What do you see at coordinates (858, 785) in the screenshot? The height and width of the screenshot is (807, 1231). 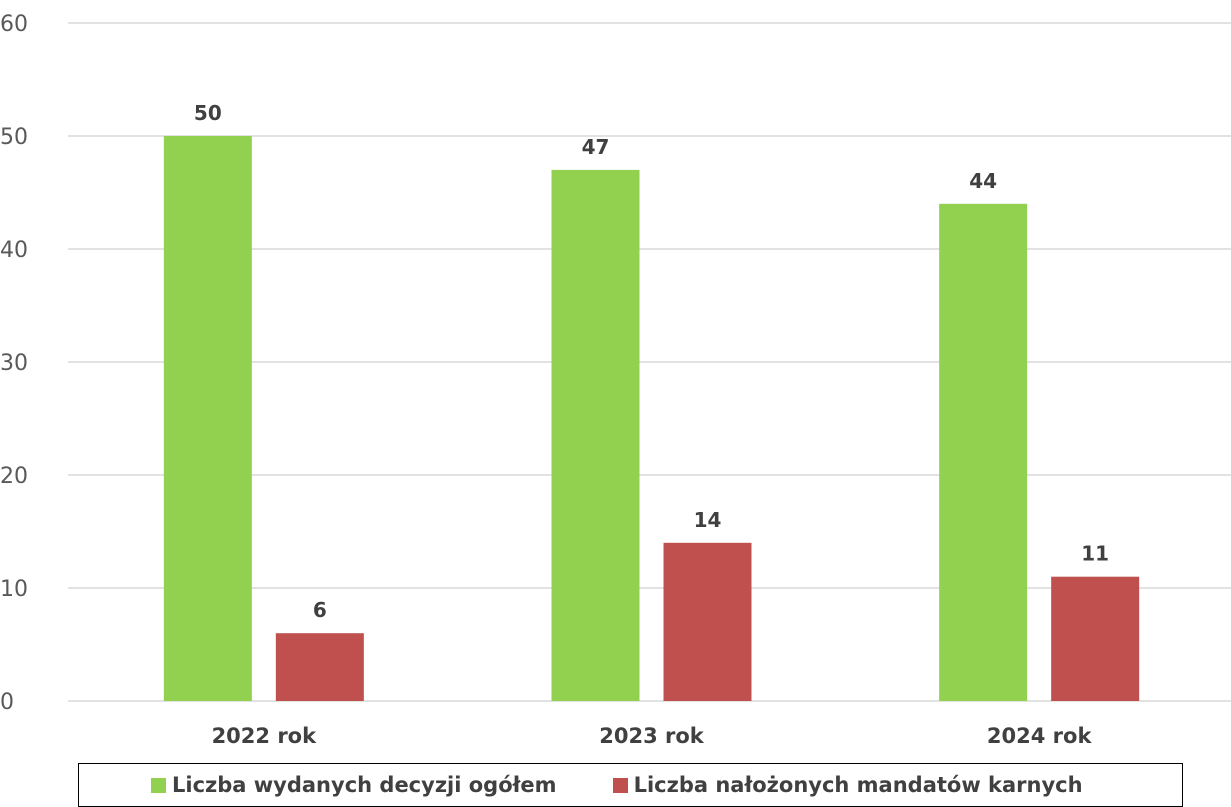 I see `legend-label-fines: Liczba nałożonych mandatów karnych` at bounding box center [858, 785].